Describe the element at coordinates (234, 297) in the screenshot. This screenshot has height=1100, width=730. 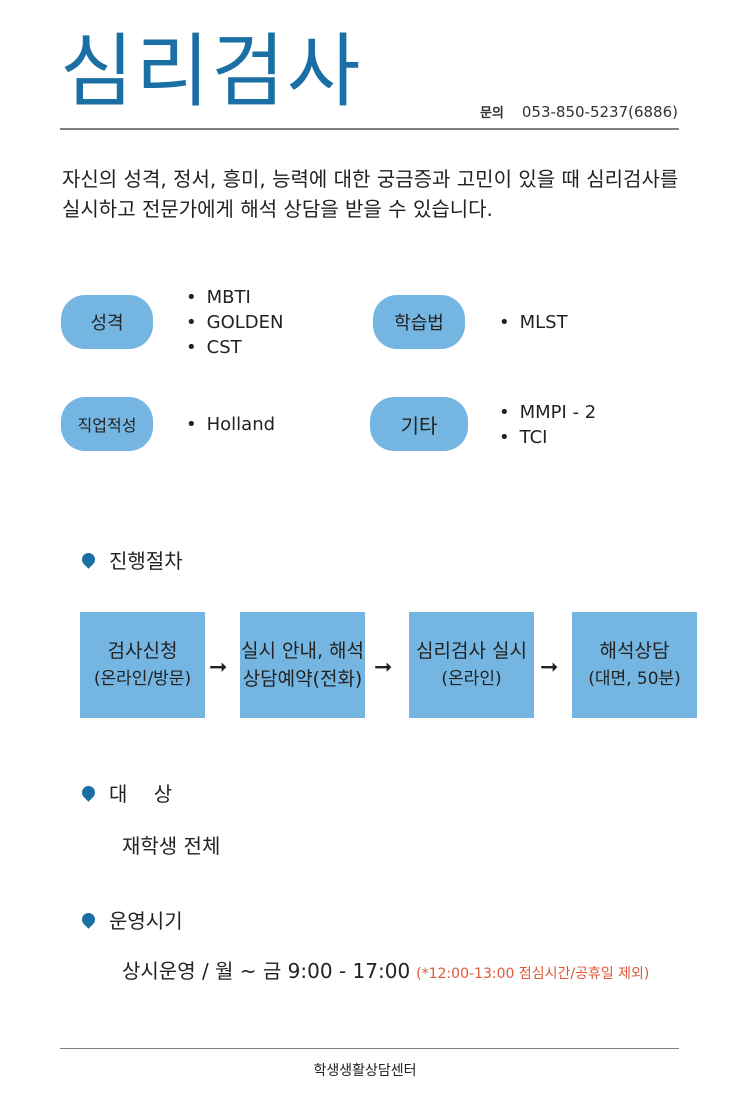
I see `list-item: MBTI` at that location.